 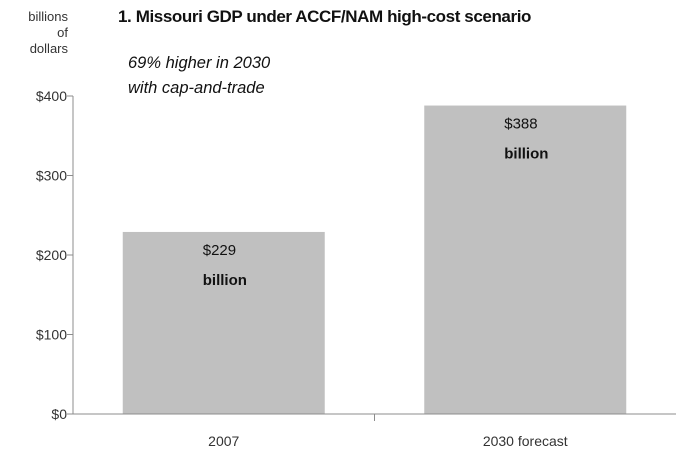 I want to click on data-label: $229, so click(x=219, y=250).